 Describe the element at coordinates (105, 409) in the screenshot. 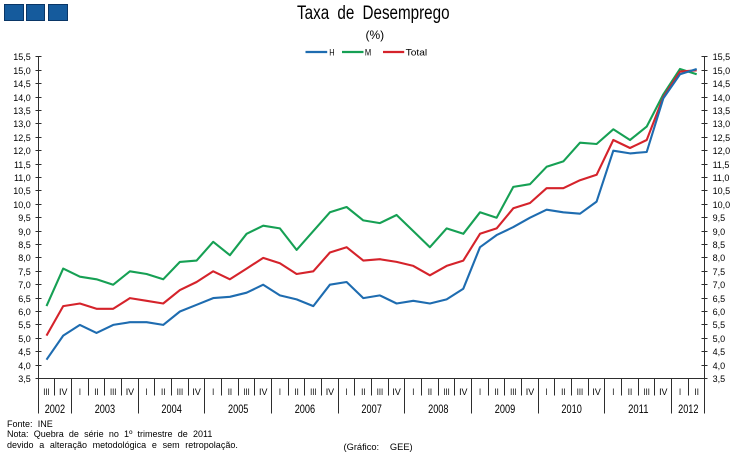

I see `svg-text: 2003` at that location.